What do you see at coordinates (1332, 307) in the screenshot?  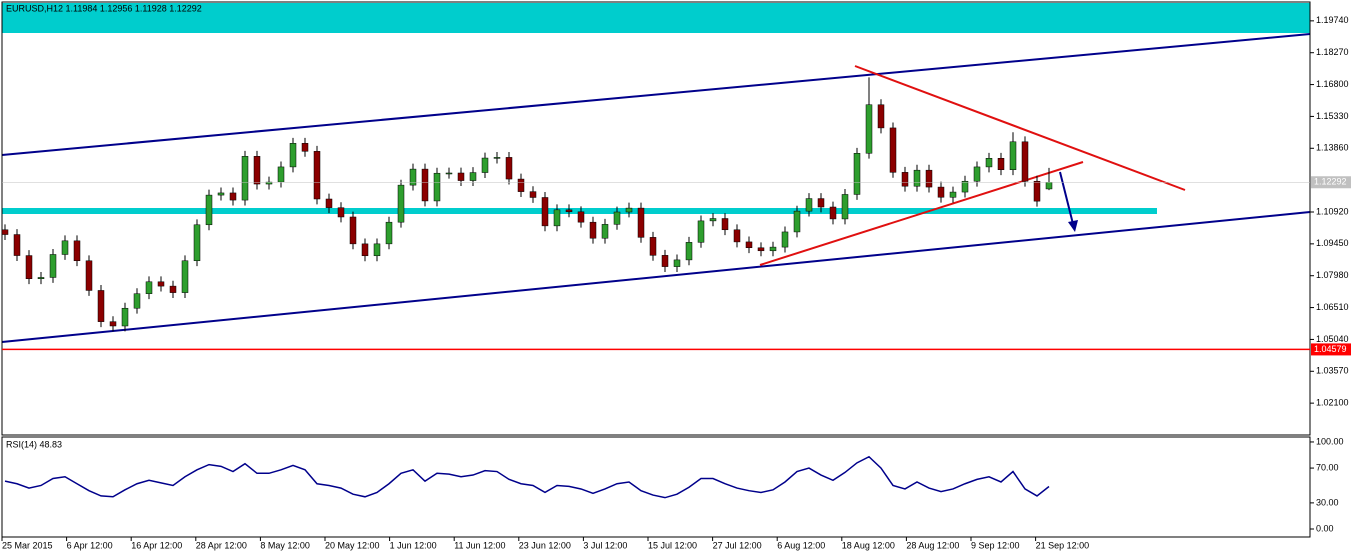 I see `y-tick-label: 1.06510` at bounding box center [1332, 307].